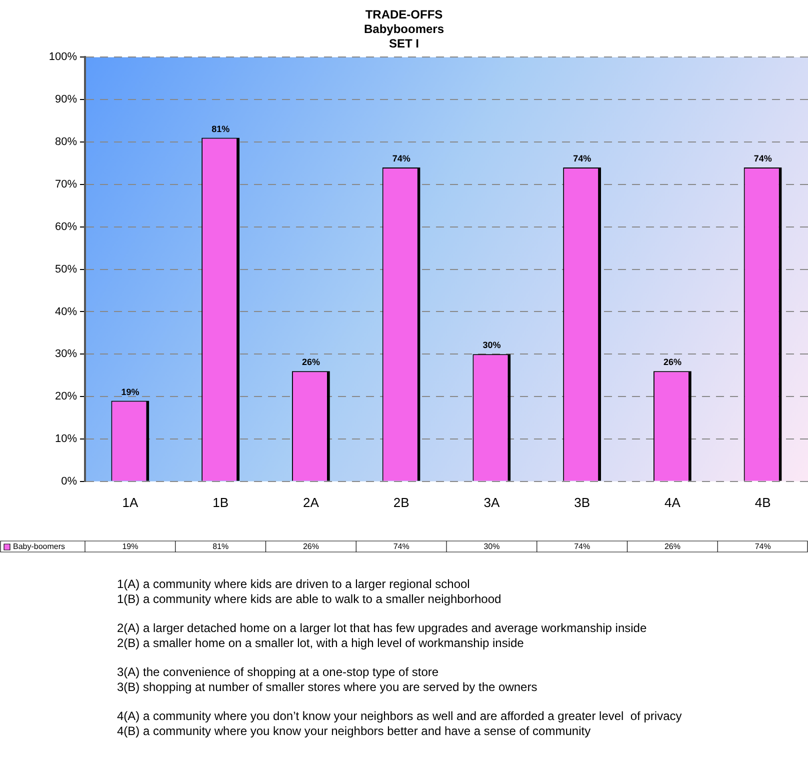 The width and height of the screenshot is (808, 775). I want to click on text: 3(B) shopping at number of smaller stores where you are served by the owners, so click(327, 687).